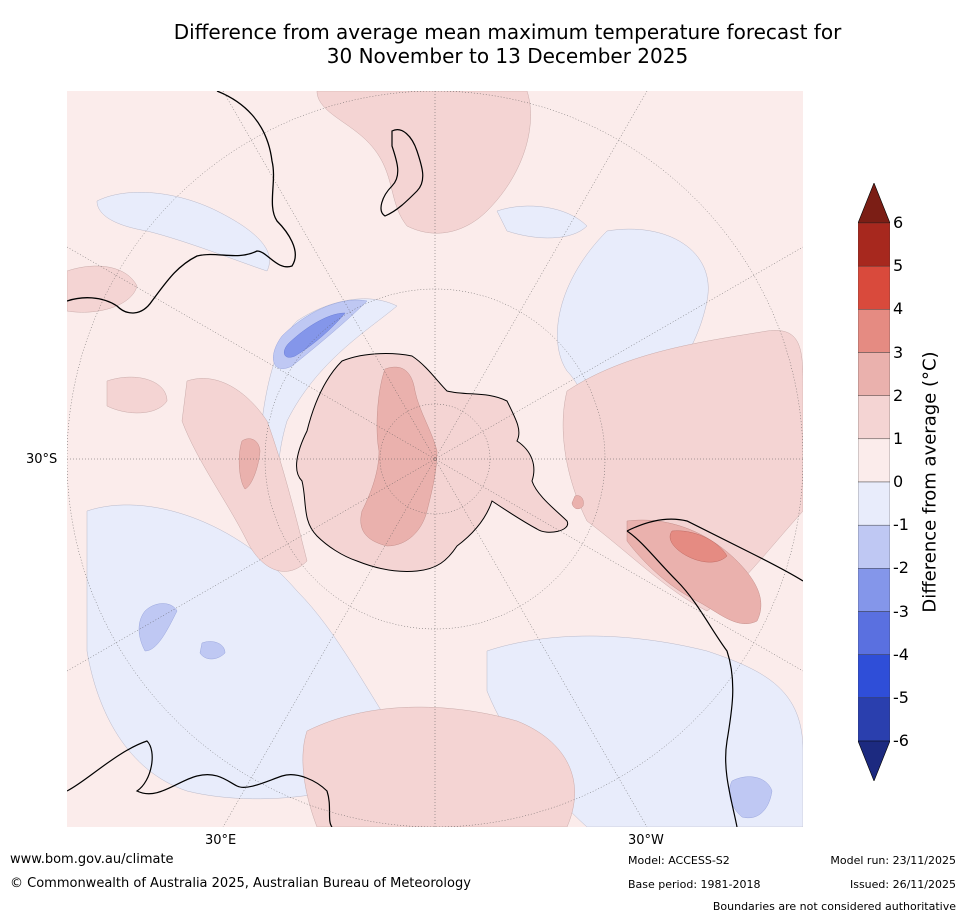 The image size is (965, 919). Describe the element at coordinates (507, 56) in the screenshot. I see `title-line-2: 30 November to 13 December 2025` at that location.